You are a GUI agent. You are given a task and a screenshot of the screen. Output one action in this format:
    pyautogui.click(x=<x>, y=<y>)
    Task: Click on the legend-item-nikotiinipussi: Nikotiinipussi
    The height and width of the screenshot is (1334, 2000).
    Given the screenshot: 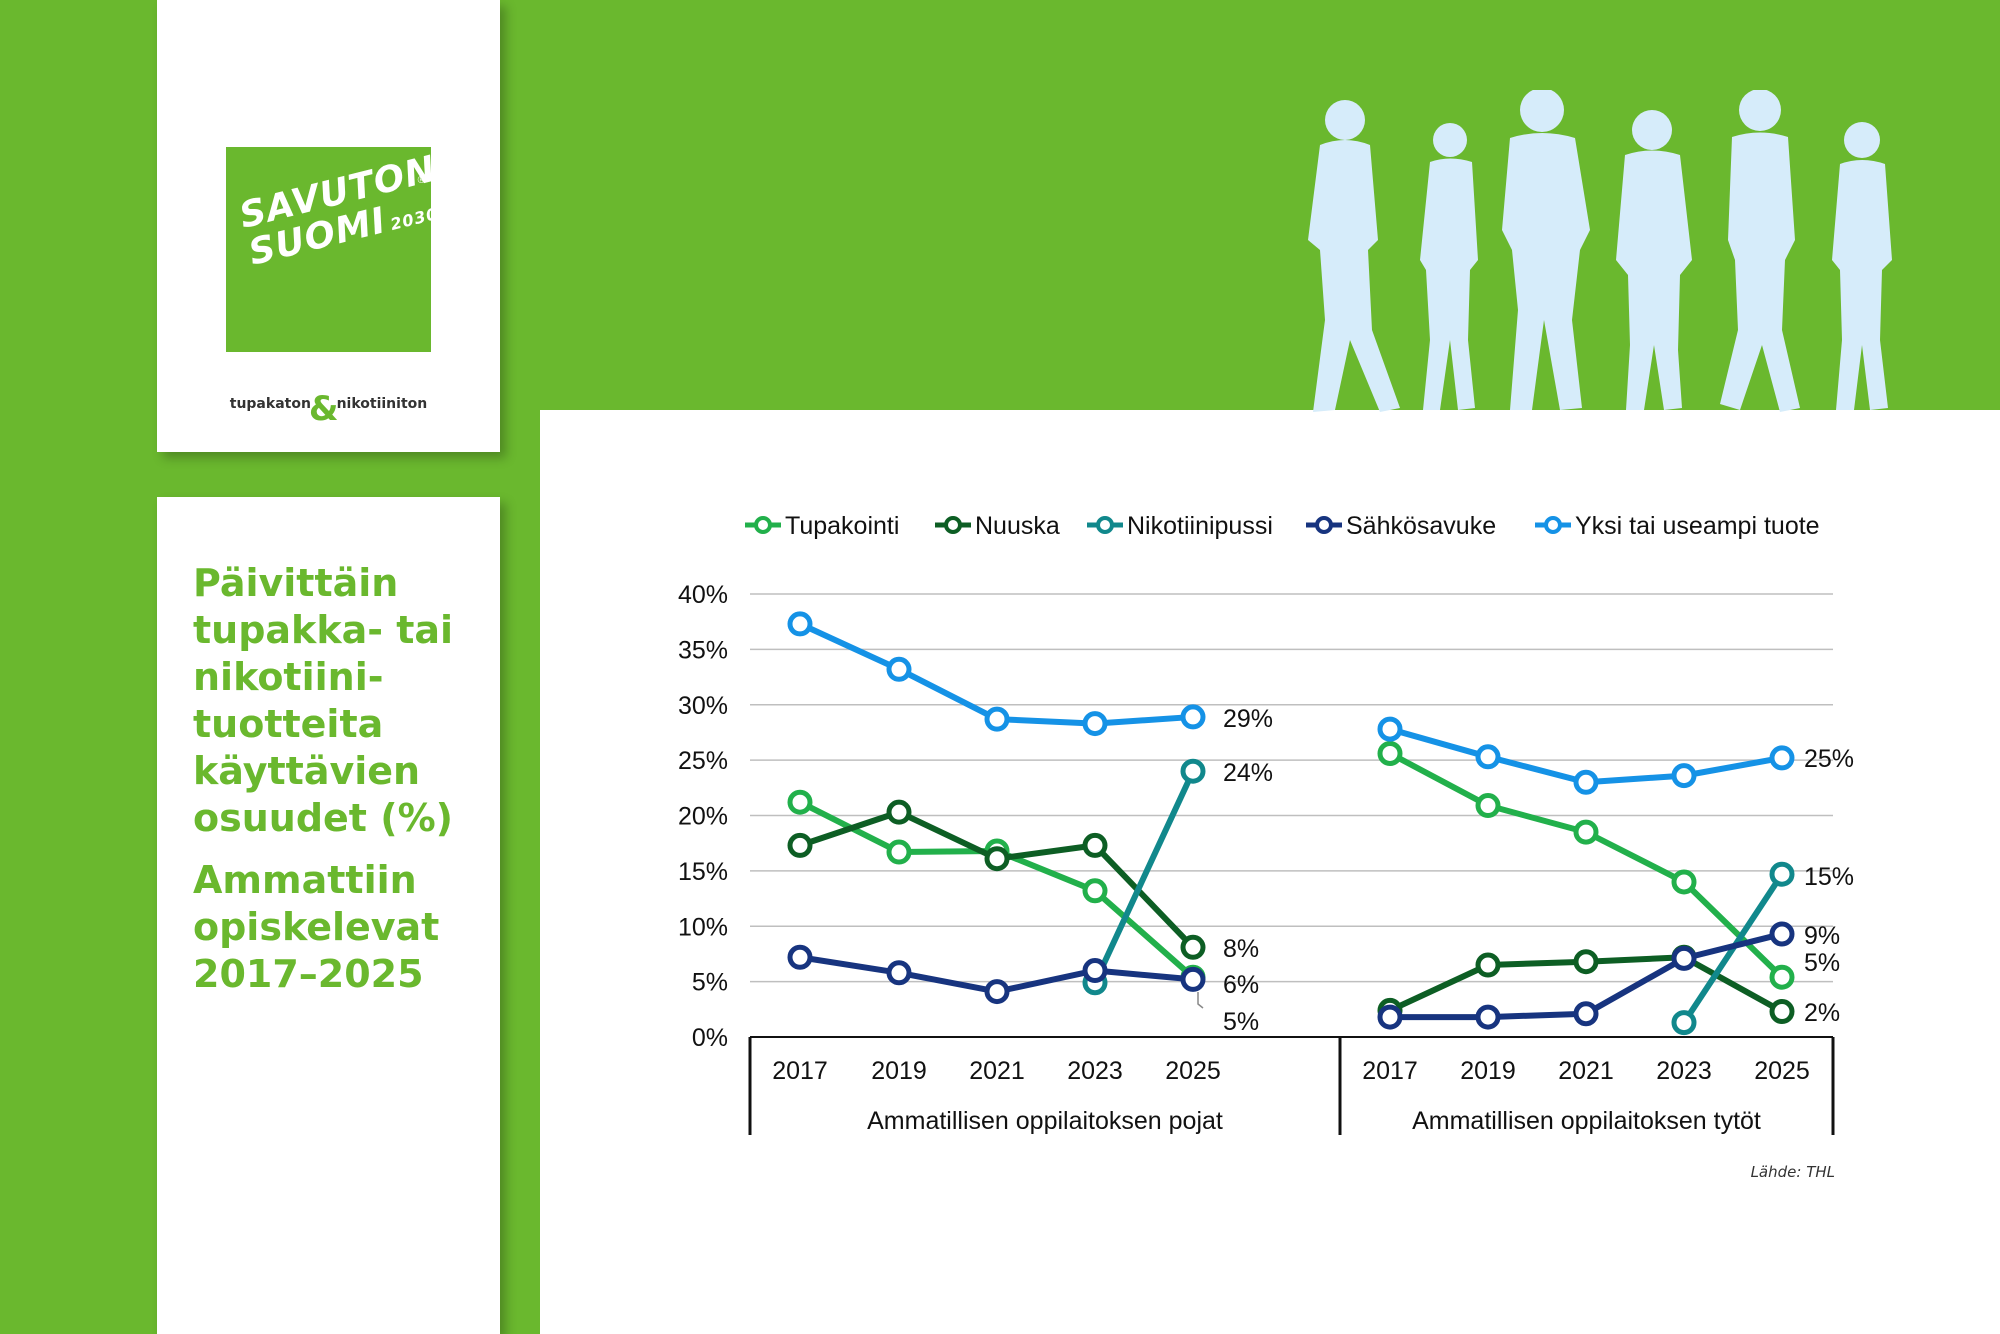 What is the action you would take?
    pyautogui.click(x=1180, y=526)
    